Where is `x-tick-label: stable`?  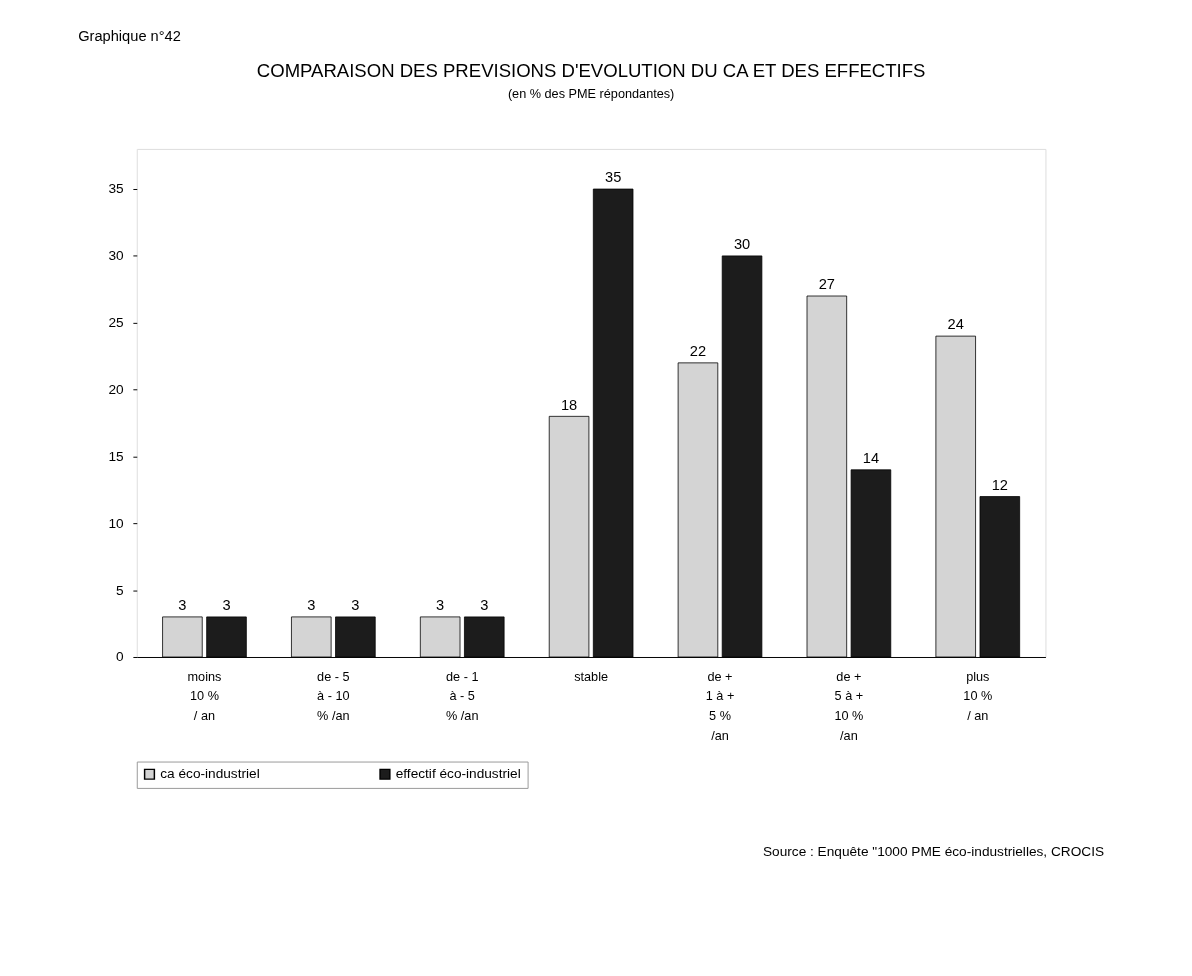 x-tick-label: stable is located at coordinates (591, 676).